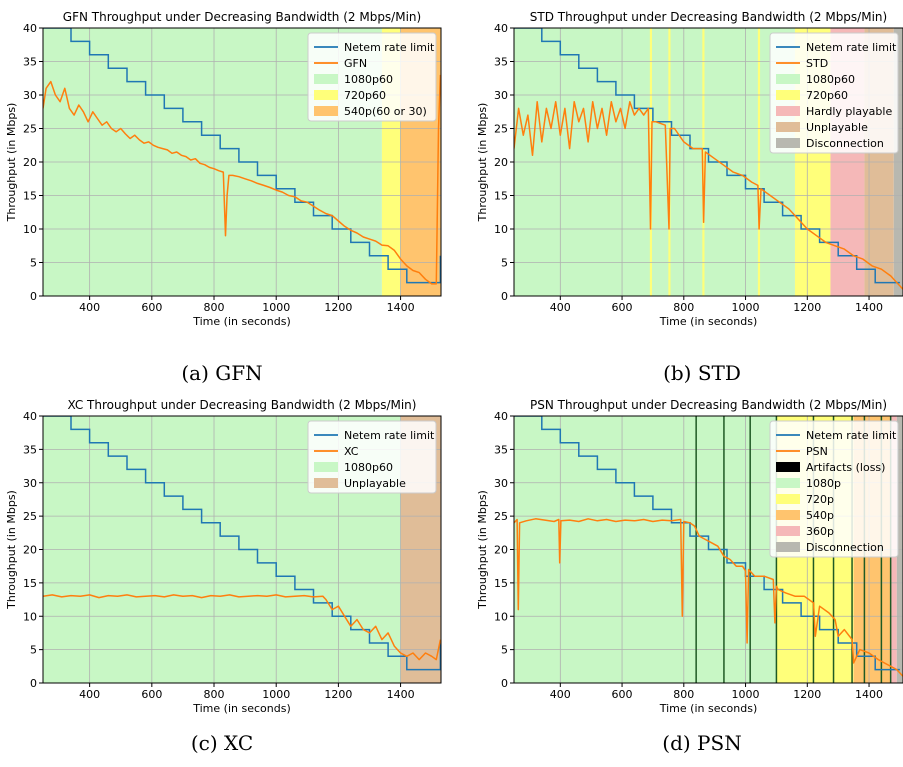 This screenshot has width=903, height=767. Describe the element at coordinates (222, 743) in the screenshot. I see `subfigure-caption: (c) XC` at that location.